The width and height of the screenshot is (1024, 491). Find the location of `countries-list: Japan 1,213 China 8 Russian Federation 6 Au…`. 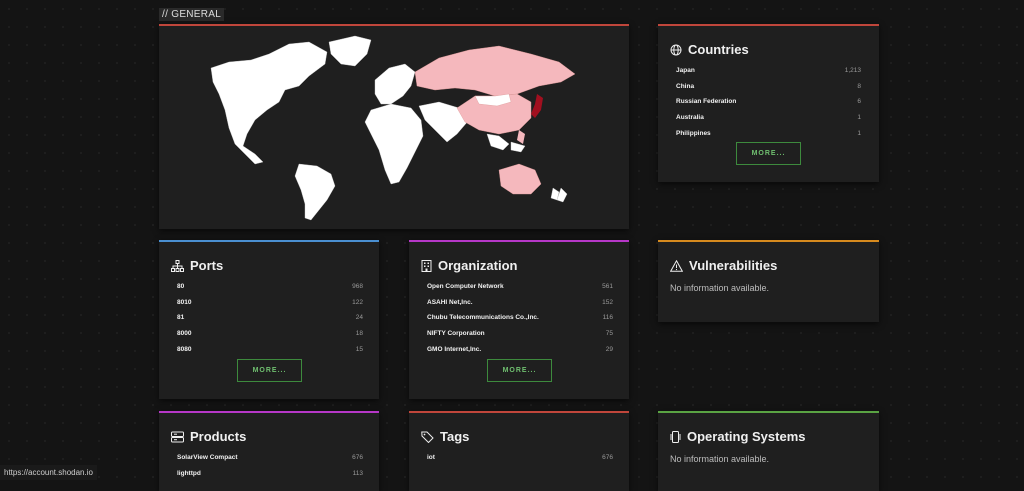

countries-list: Japan 1,213 China 8 Russian Federation 6 Au… is located at coordinates (768, 102).